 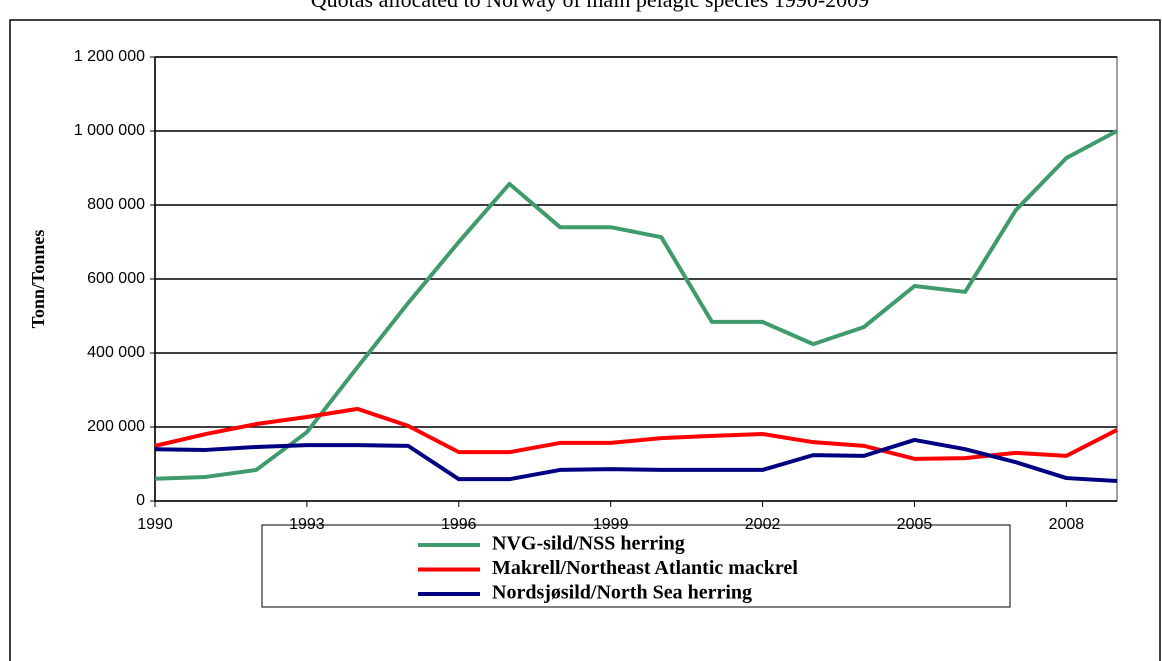 What do you see at coordinates (611, 524) in the screenshot?
I see `x-tick-label: 1999` at bounding box center [611, 524].